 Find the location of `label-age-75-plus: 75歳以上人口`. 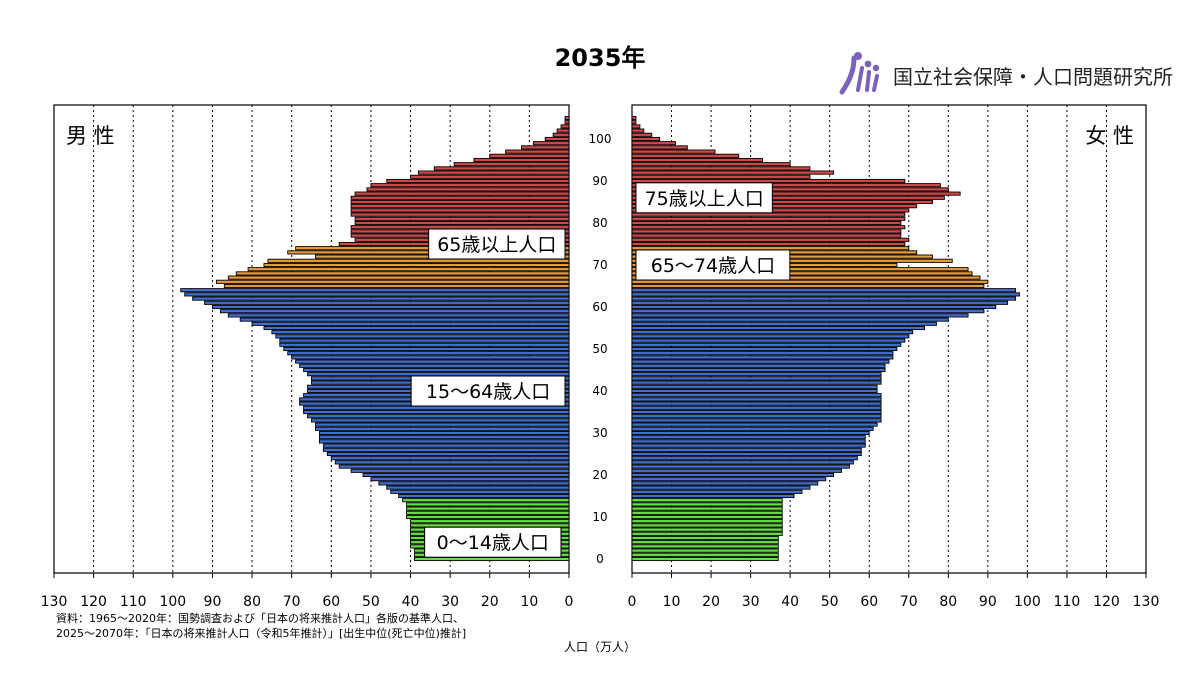

label-age-75-plus: 75歳以上人口 is located at coordinates (704, 199).